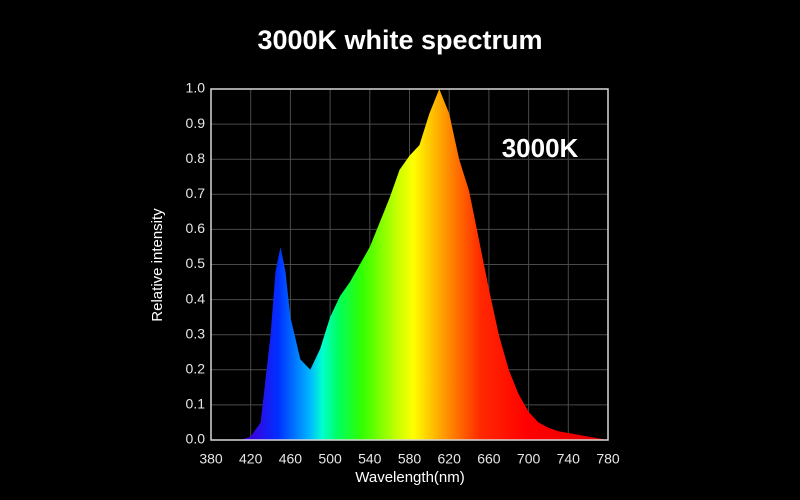 The width and height of the screenshot is (800, 500). What do you see at coordinates (196, 228) in the screenshot?
I see `y-tick-label: 0.6` at bounding box center [196, 228].